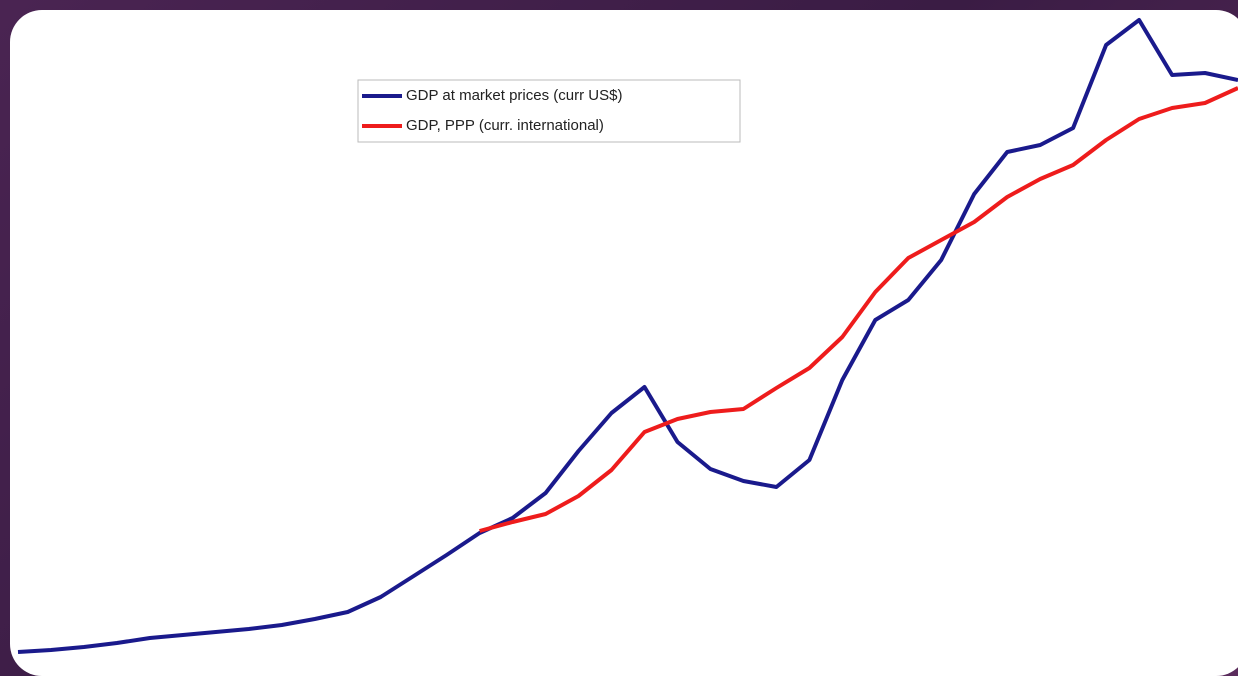  I want to click on legend-label: GDP at market prices (curr US$), so click(514, 95).